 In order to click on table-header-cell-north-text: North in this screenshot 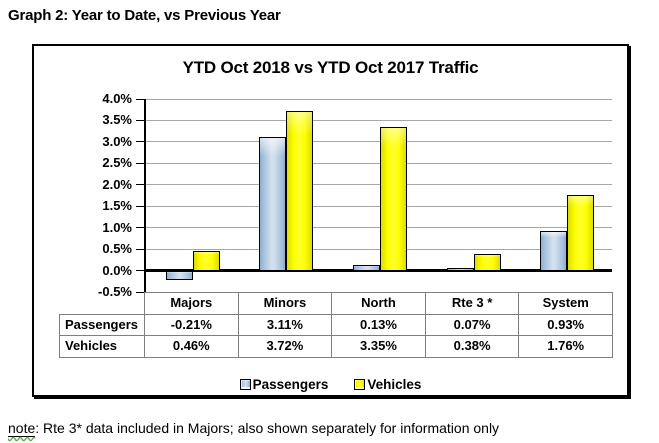, I will do `click(378, 302)`.